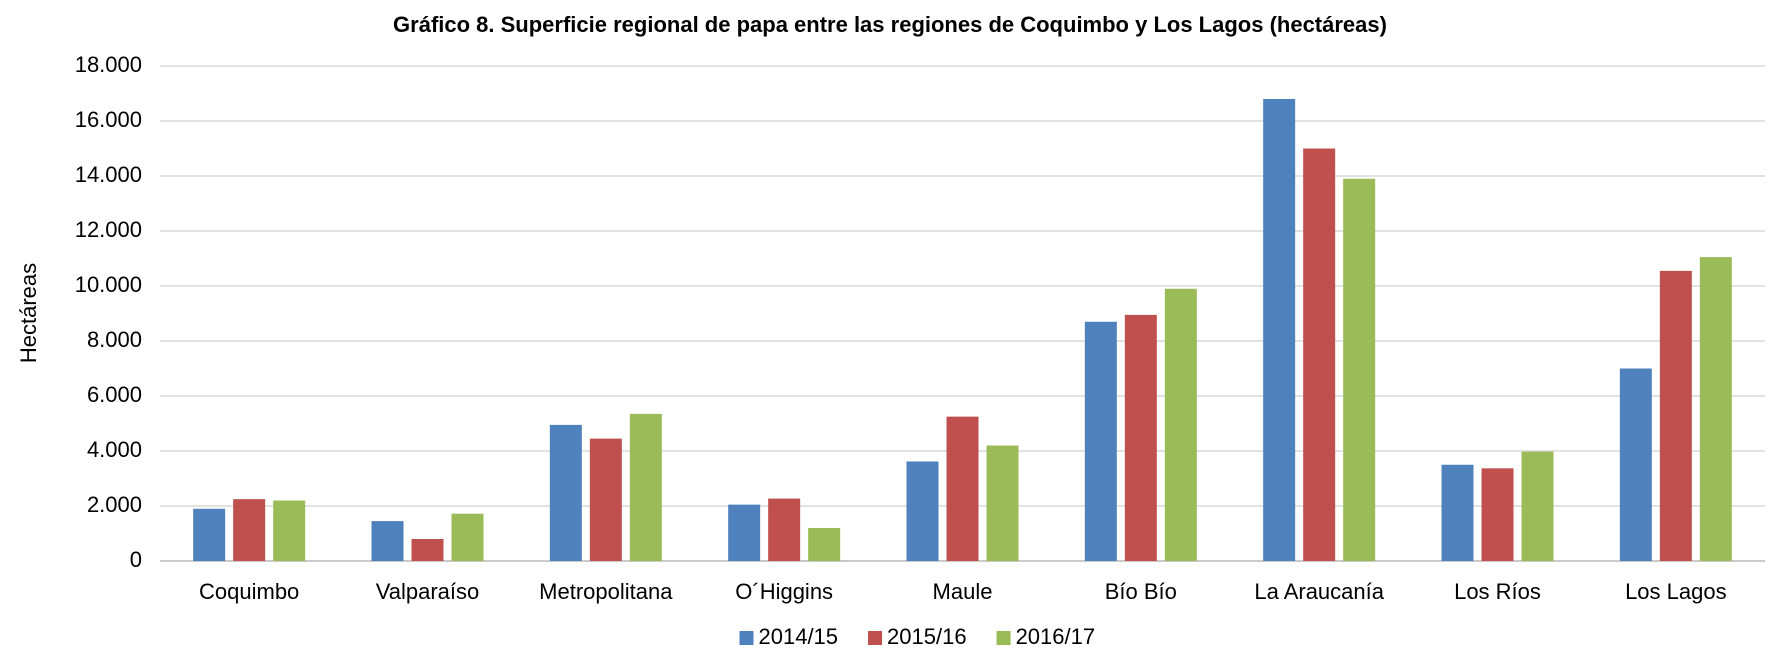 This screenshot has height=650, width=1780. Describe the element at coordinates (108, 174) in the screenshot. I see `y-tick-label: 14.000` at that location.